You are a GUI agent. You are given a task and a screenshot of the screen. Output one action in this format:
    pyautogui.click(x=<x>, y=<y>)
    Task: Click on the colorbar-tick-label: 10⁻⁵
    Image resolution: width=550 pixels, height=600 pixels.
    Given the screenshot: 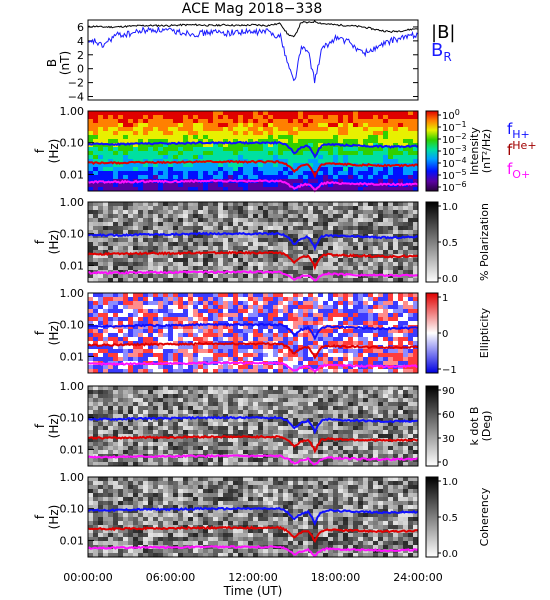 What is the action you would take?
    pyautogui.click(x=454, y=175)
    